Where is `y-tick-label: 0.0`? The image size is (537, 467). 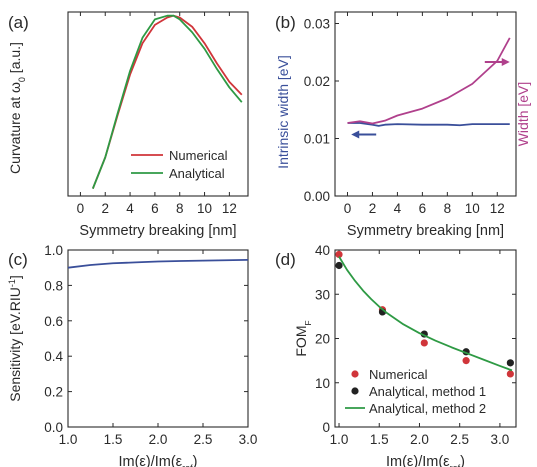 y-tick-label: 0.0 is located at coordinates (53, 427).